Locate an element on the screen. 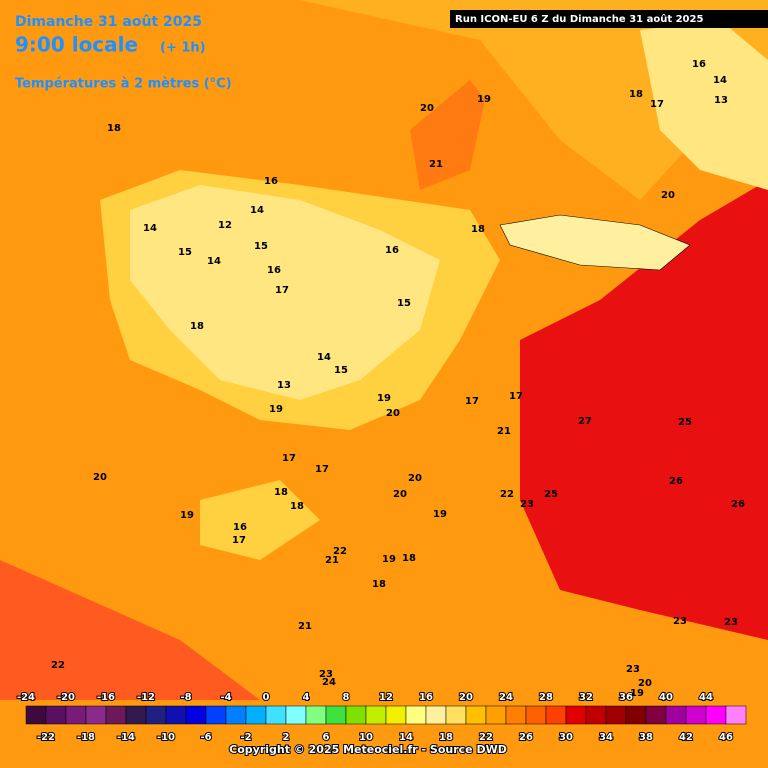 This screenshot has width=768, height=768. scale-label: 34 is located at coordinates (606, 737).